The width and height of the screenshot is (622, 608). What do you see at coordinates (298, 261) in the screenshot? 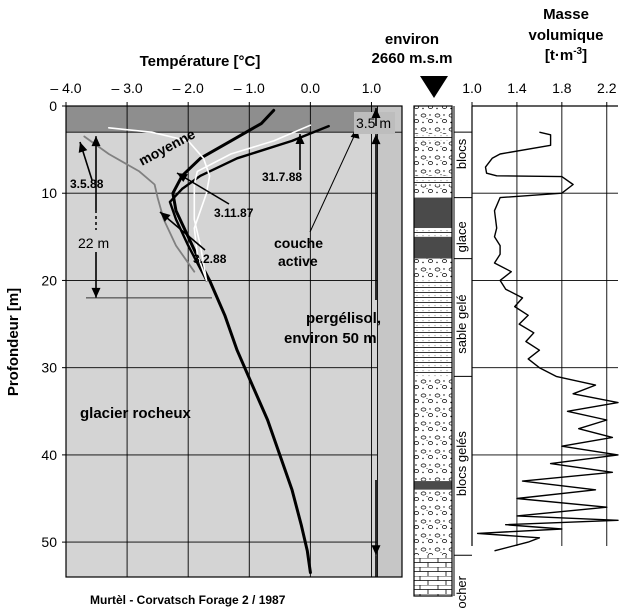
I see `label-active: active` at bounding box center [298, 261].